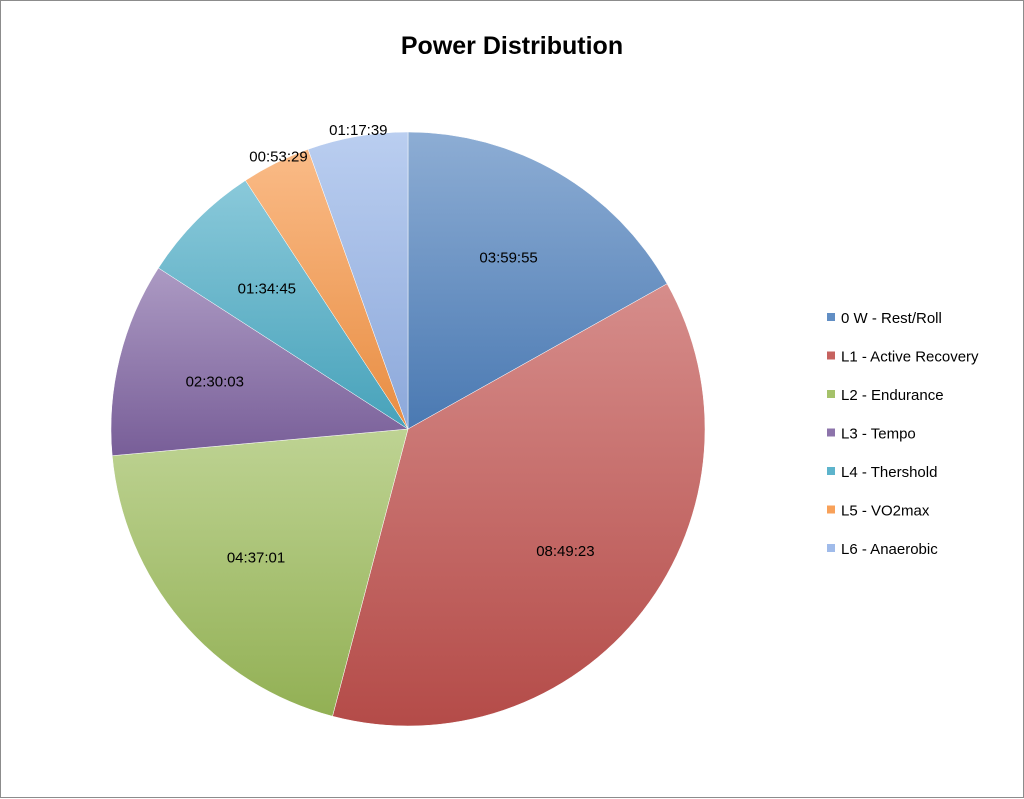 This screenshot has width=1024, height=799. Describe the element at coordinates (889, 472) in the screenshot. I see `legend-label-l4-thershold: L4 - Thershold` at that location.